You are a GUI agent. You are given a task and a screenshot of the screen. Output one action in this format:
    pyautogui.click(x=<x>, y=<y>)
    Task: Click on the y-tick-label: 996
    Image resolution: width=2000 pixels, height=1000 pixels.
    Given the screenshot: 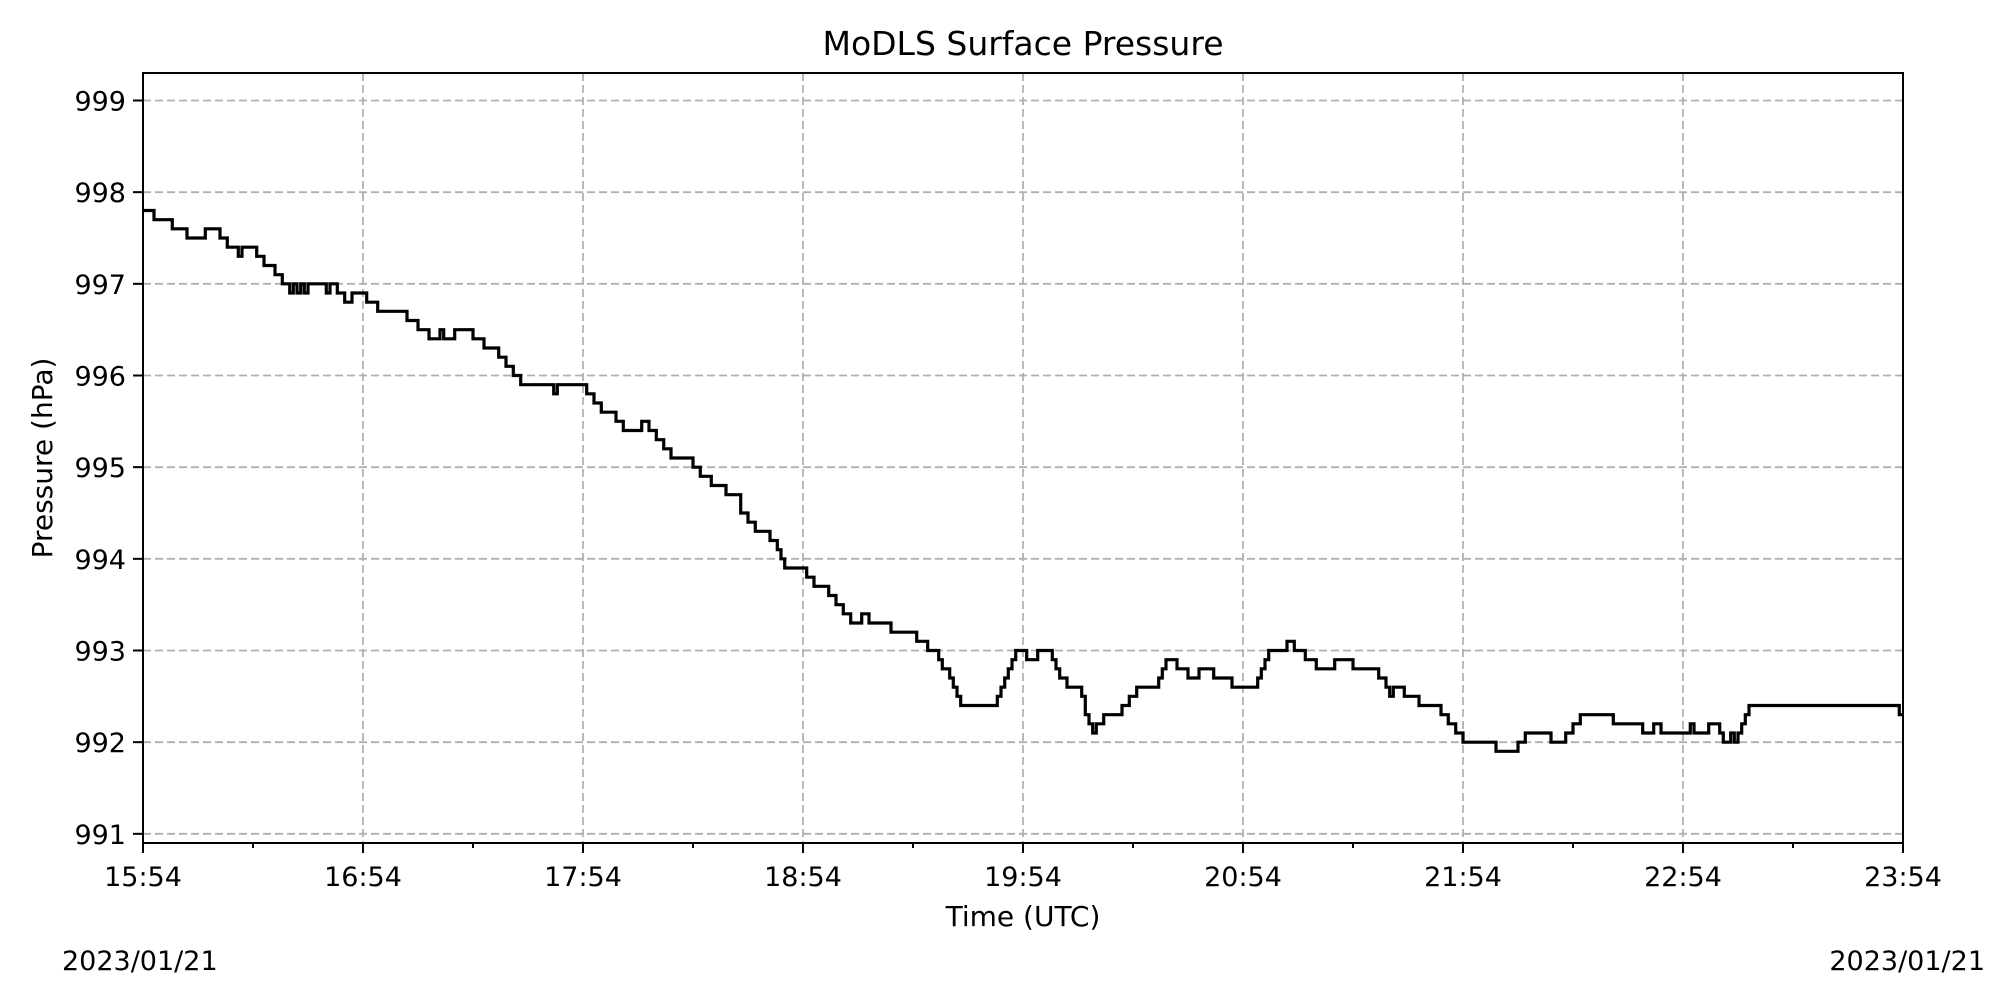 What is the action you would take?
    pyautogui.click(x=100, y=377)
    